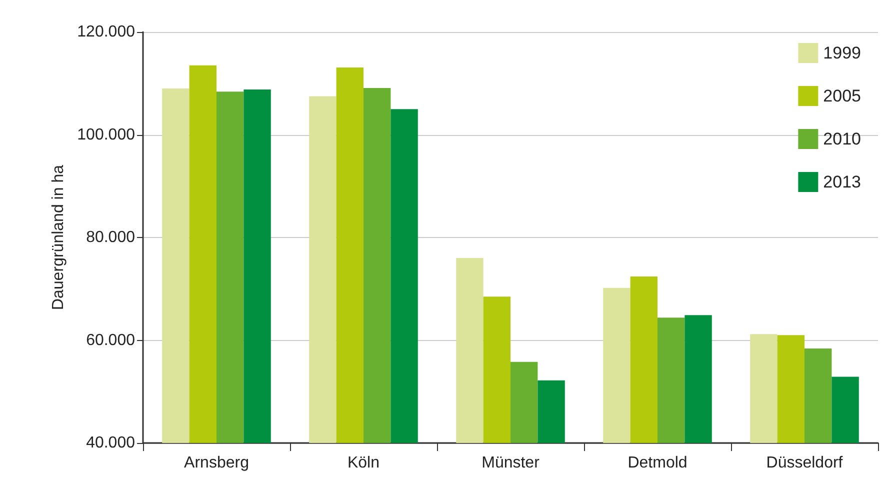 This screenshot has width=894, height=486. I want to click on legend-label: 2005, so click(842, 96).